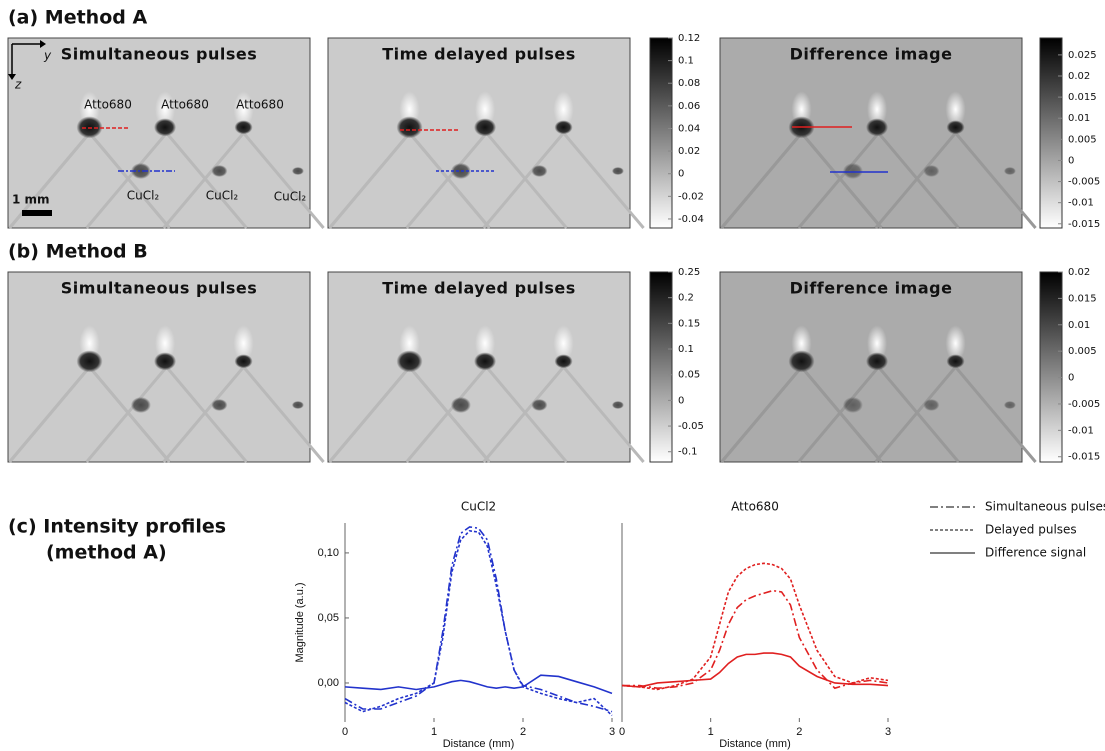  What do you see at coordinates (888, 732) in the screenshot?
I see `x-tick-label: 3` at bounding box center [888, 732].